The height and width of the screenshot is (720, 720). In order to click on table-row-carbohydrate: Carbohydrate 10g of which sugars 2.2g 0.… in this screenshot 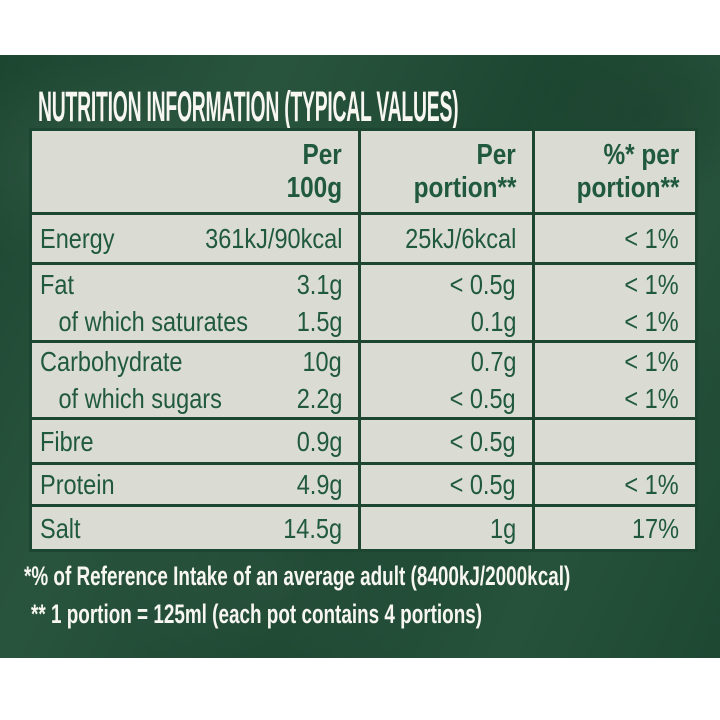, I will do `click(363, 380)`.